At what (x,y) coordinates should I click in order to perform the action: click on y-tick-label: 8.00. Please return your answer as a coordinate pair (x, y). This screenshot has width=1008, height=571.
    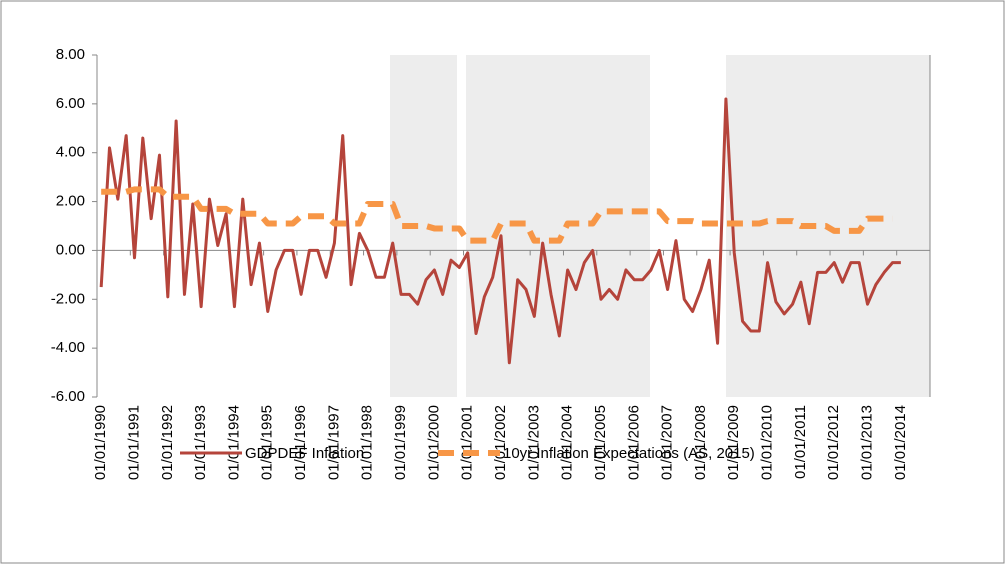
    Looking at the image, I should click on (70, 54).